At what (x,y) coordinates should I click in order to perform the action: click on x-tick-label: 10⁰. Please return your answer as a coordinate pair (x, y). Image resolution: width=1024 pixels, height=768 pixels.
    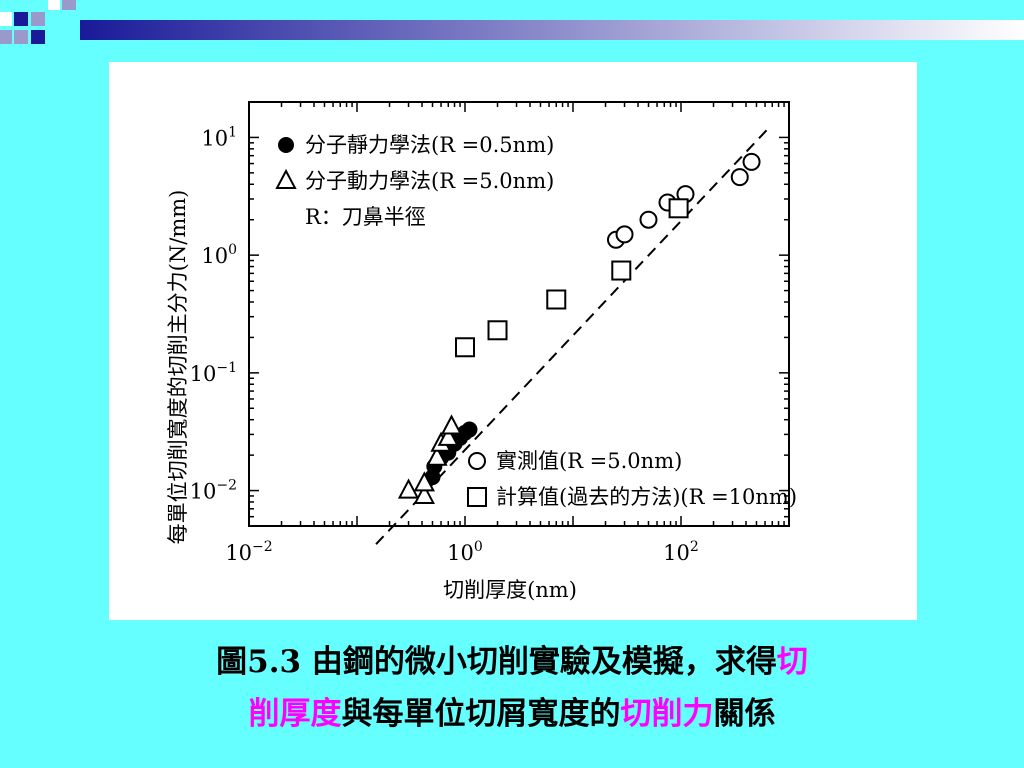
    Looking at the image, I should click on (465, 552).